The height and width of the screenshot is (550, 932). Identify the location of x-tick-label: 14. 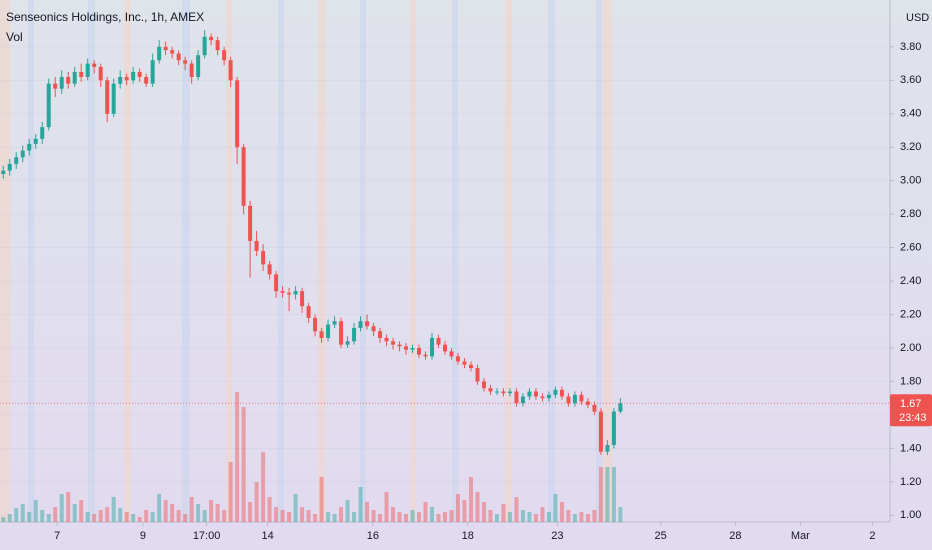
(268, 536).